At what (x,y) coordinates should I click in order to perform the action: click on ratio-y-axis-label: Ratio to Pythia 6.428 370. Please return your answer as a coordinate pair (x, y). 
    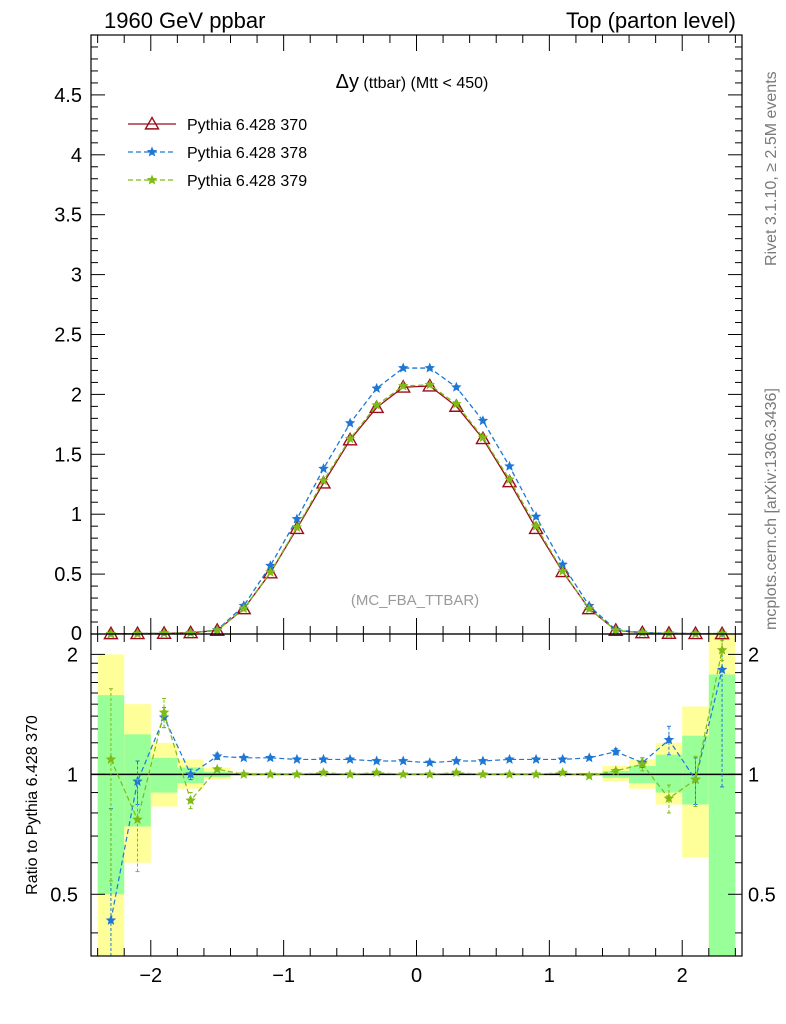
    Looking at the image, I should click on (32, 805).